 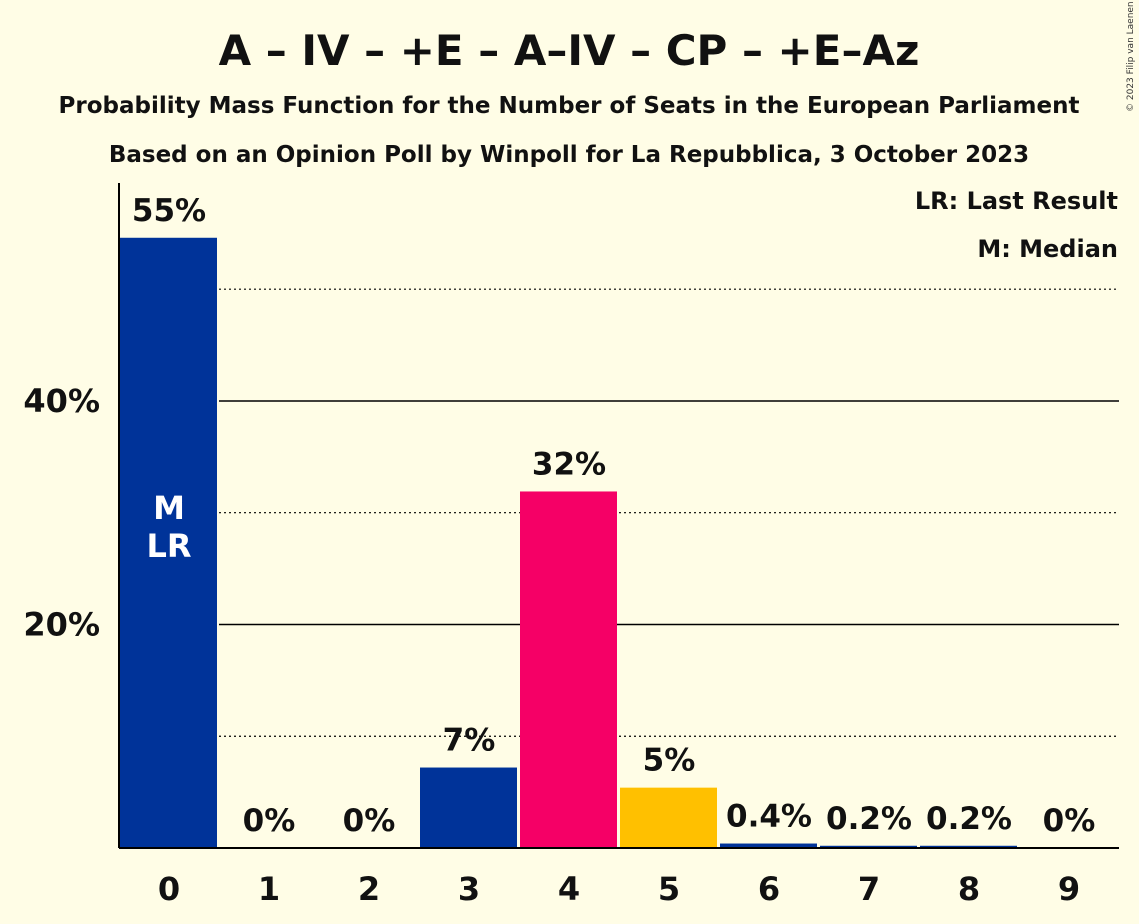 What do you see at coordinates (1131, 56) in the screenshot?
I see `copyright-note: © 2023 Filip van Laenen` at bounding box center [1131, 56].